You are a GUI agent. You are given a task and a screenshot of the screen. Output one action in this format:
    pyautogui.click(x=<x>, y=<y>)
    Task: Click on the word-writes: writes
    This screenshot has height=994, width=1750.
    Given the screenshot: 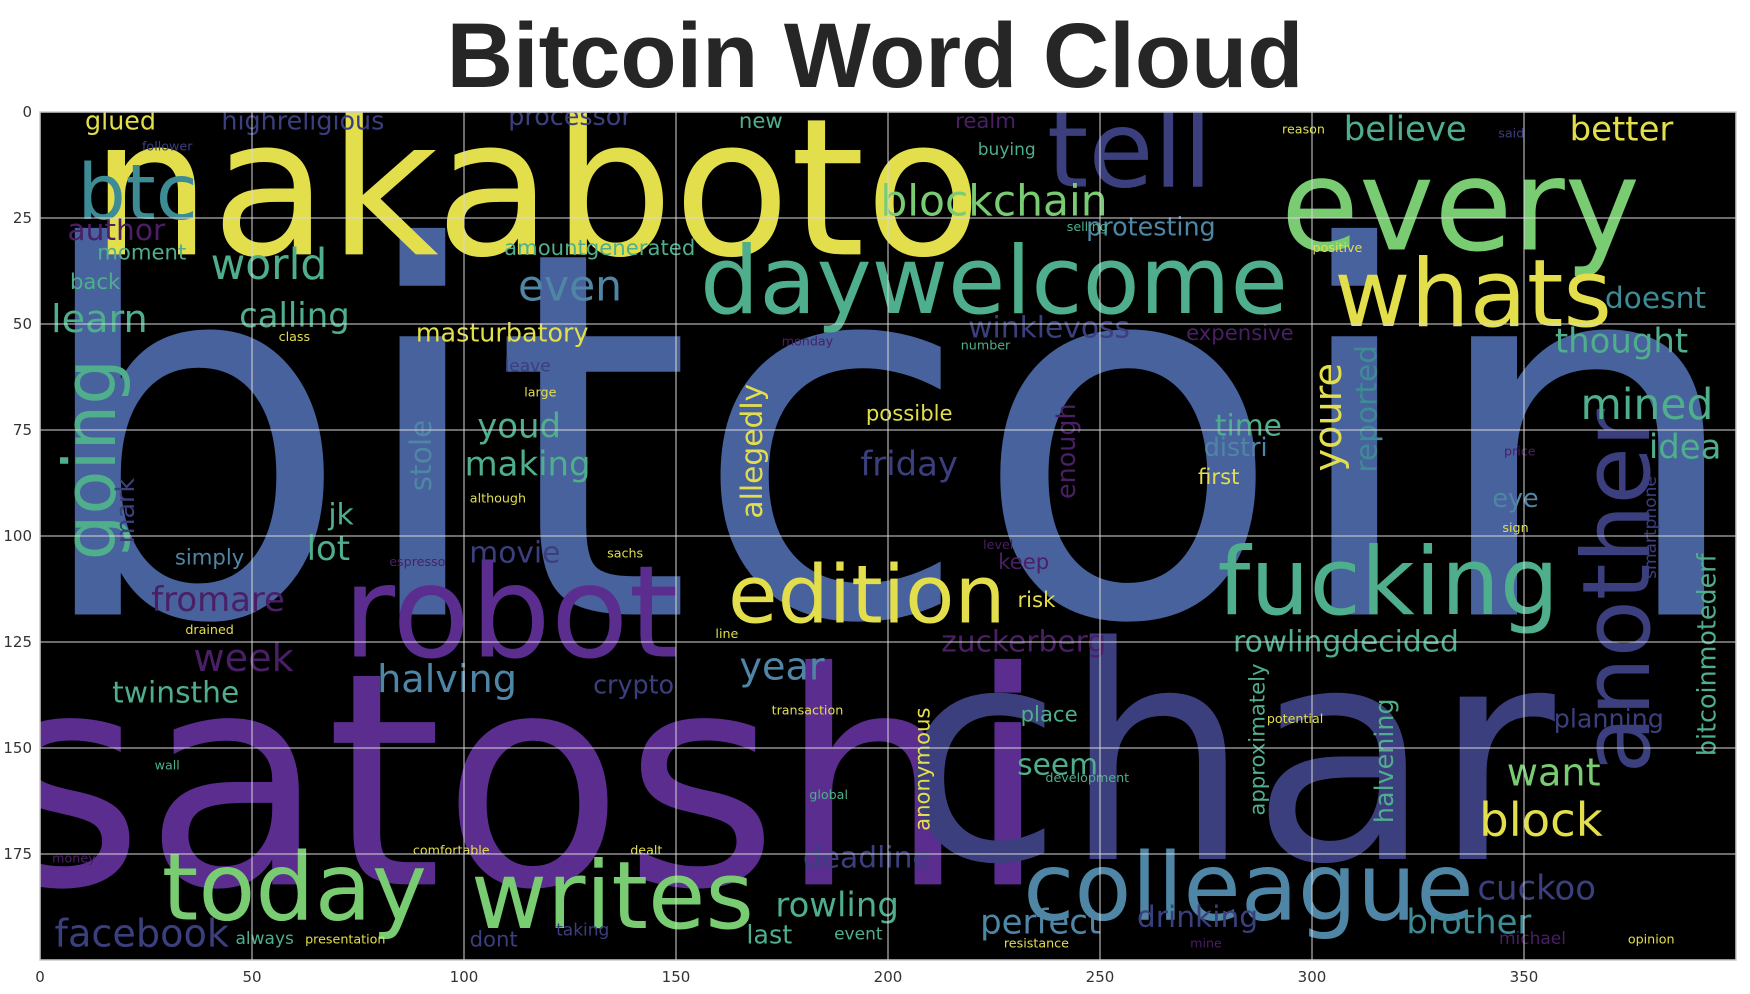 What is the action you would take?
    pyautogui.click(x=612, y=896)
    